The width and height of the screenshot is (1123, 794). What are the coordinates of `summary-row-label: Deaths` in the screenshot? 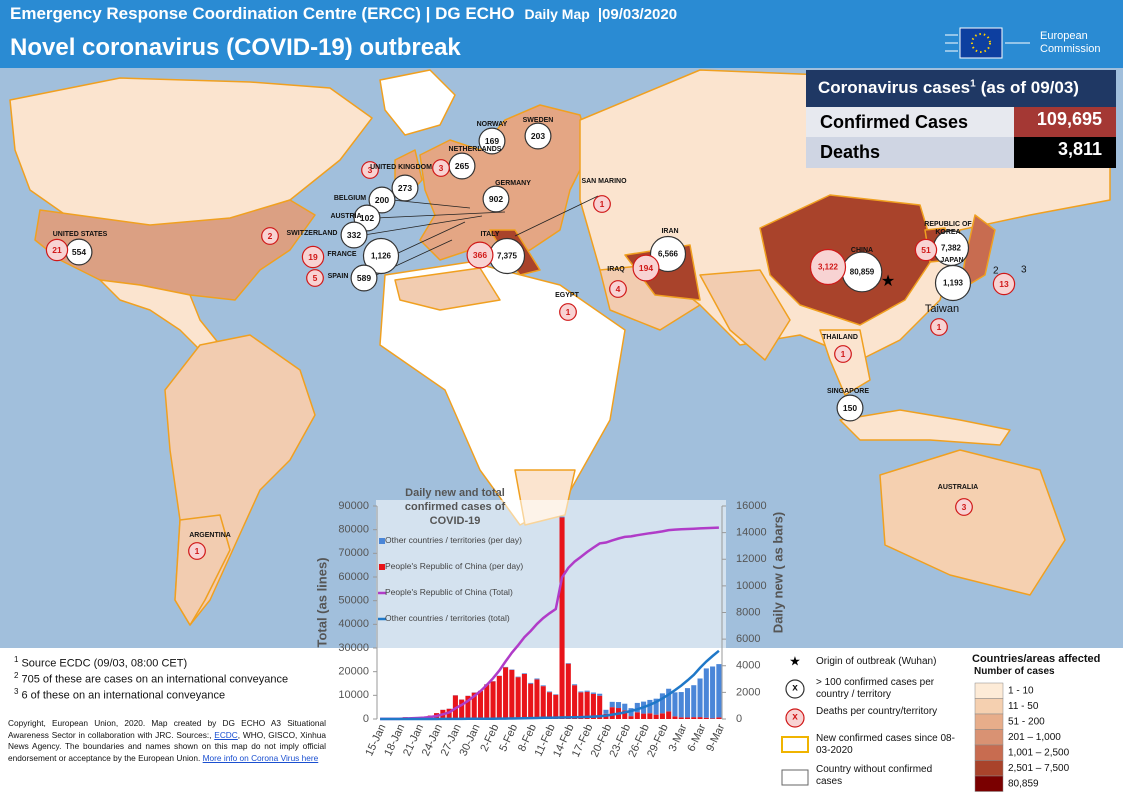 It's located at (850, 152).